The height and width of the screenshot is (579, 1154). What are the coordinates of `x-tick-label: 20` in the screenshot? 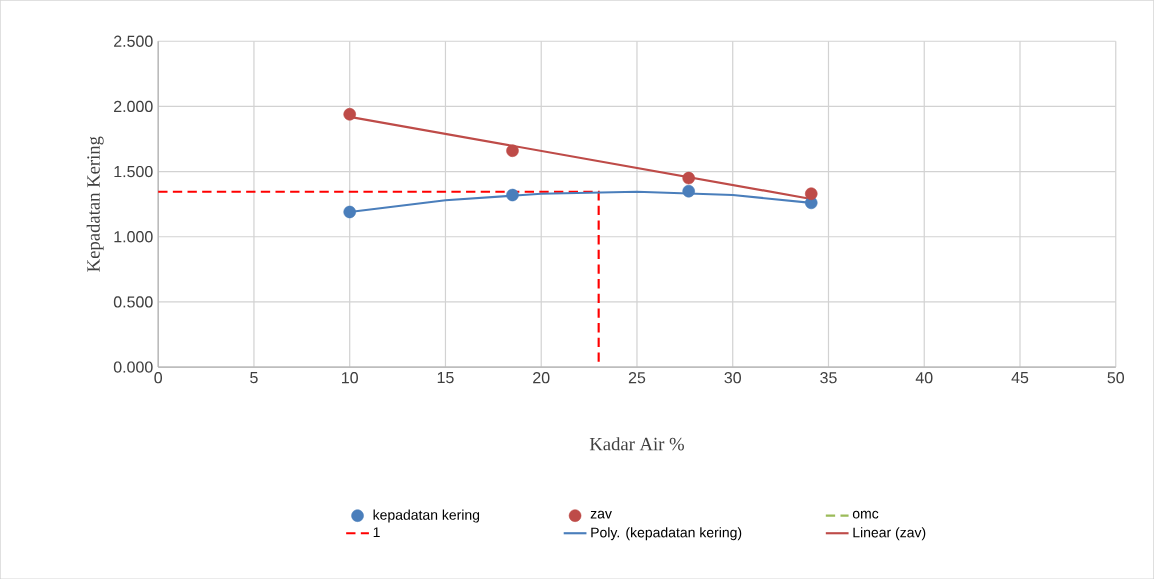 It's located at (541, 377).